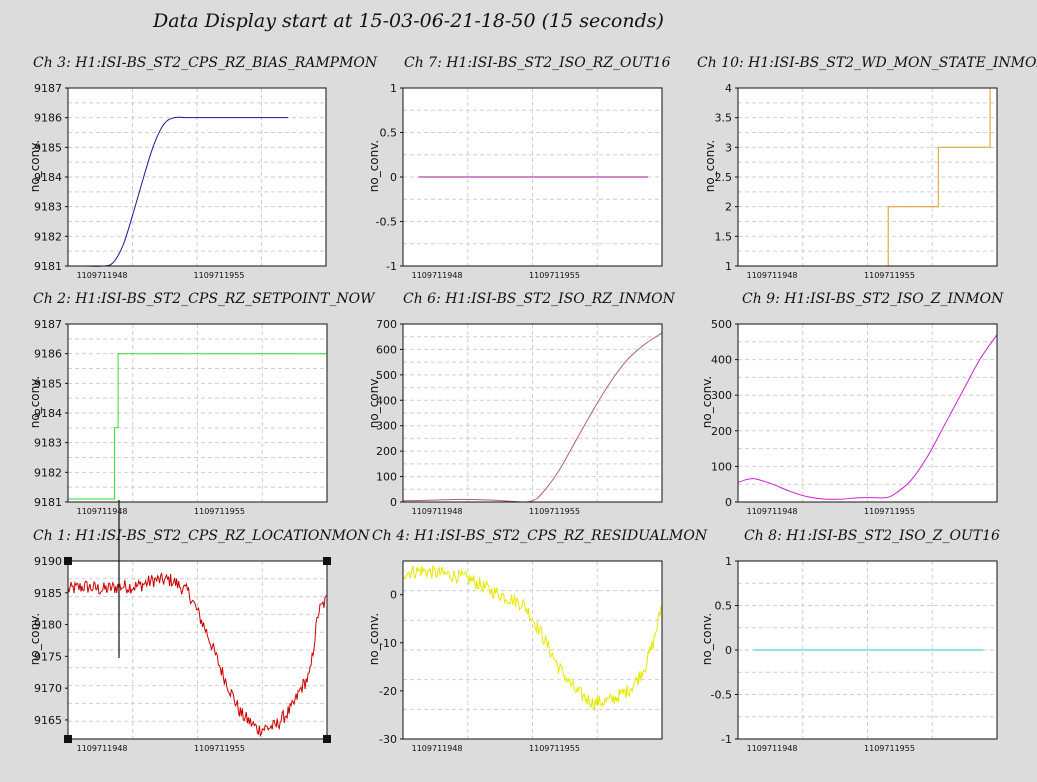 This screenshot has width=1037, height=782. Describe the element at coordinates (939, 177) in the screenshot. I see `series-line-ch10` at that location.